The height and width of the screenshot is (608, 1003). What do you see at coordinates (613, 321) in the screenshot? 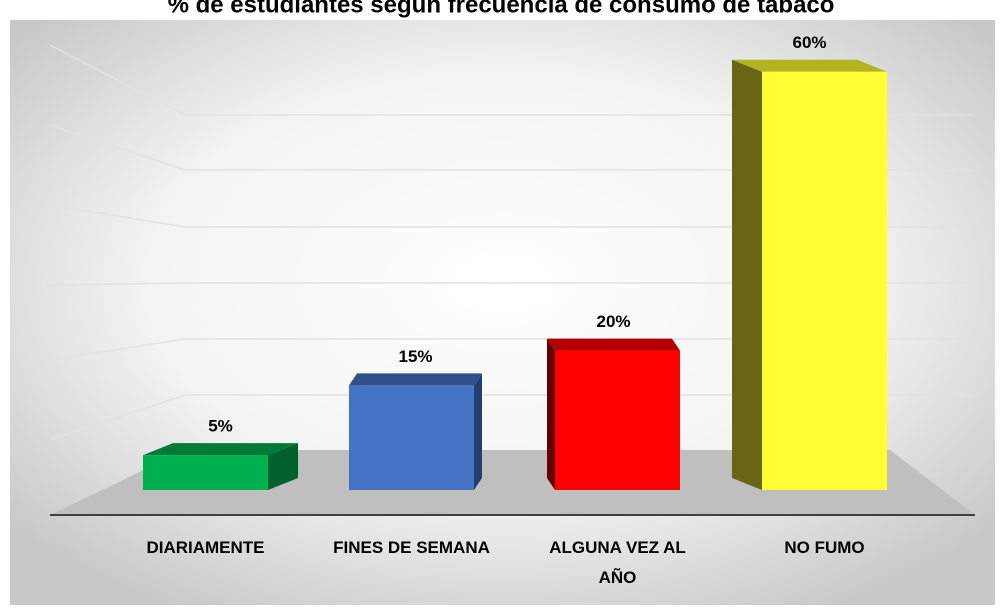
I see `data-label: 20%` at bounding box center [613, 321].